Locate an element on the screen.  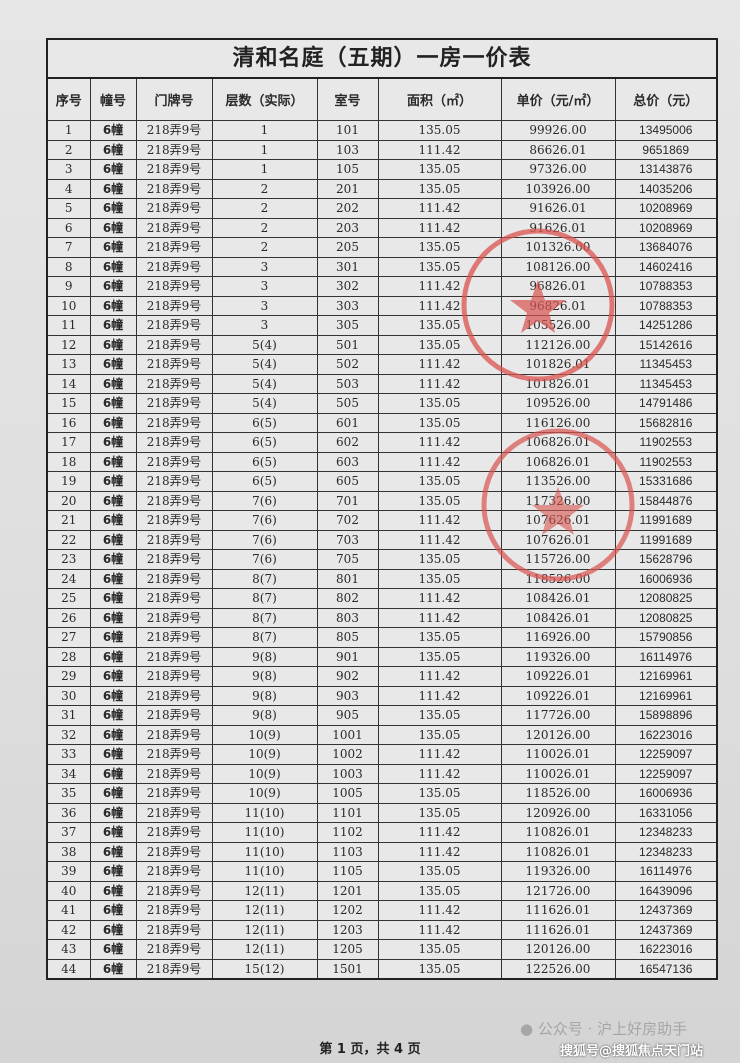
table-row: 15 6幢 218弄9号 5(4) 505 135.05 109526.00 14791486 is located at coordinates (382, 403).